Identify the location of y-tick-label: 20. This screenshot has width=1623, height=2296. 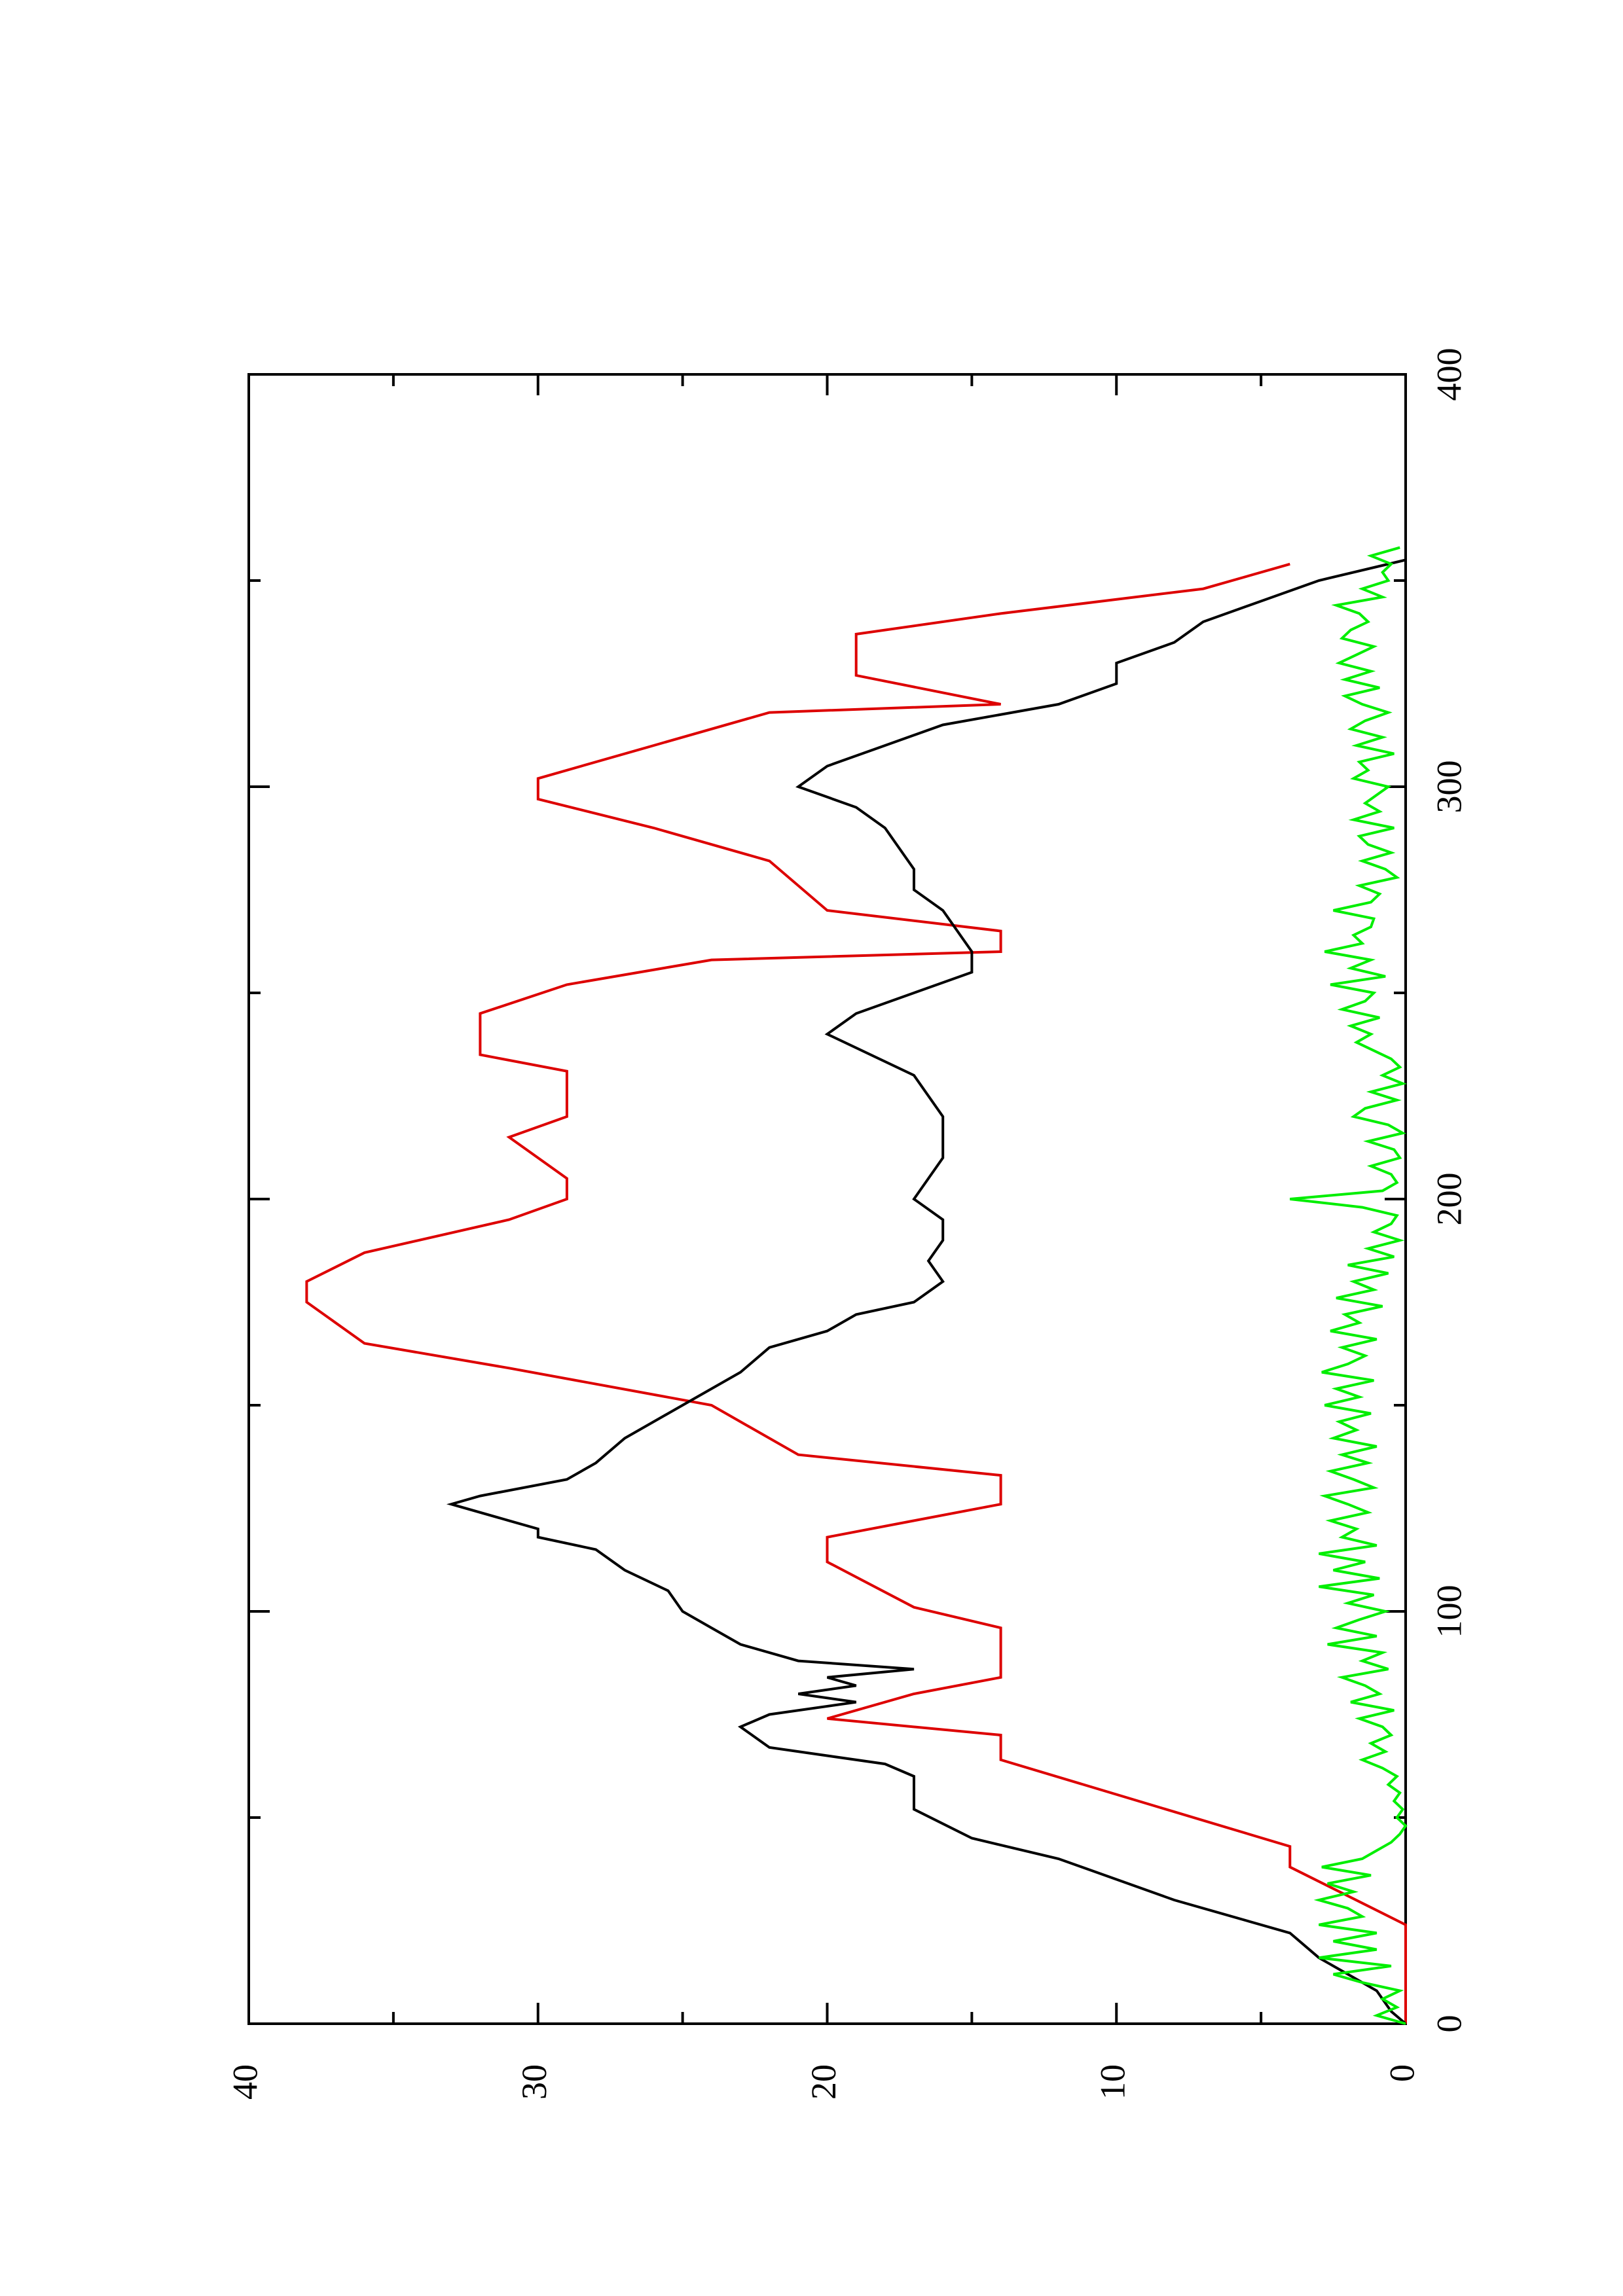
(823, 2082).